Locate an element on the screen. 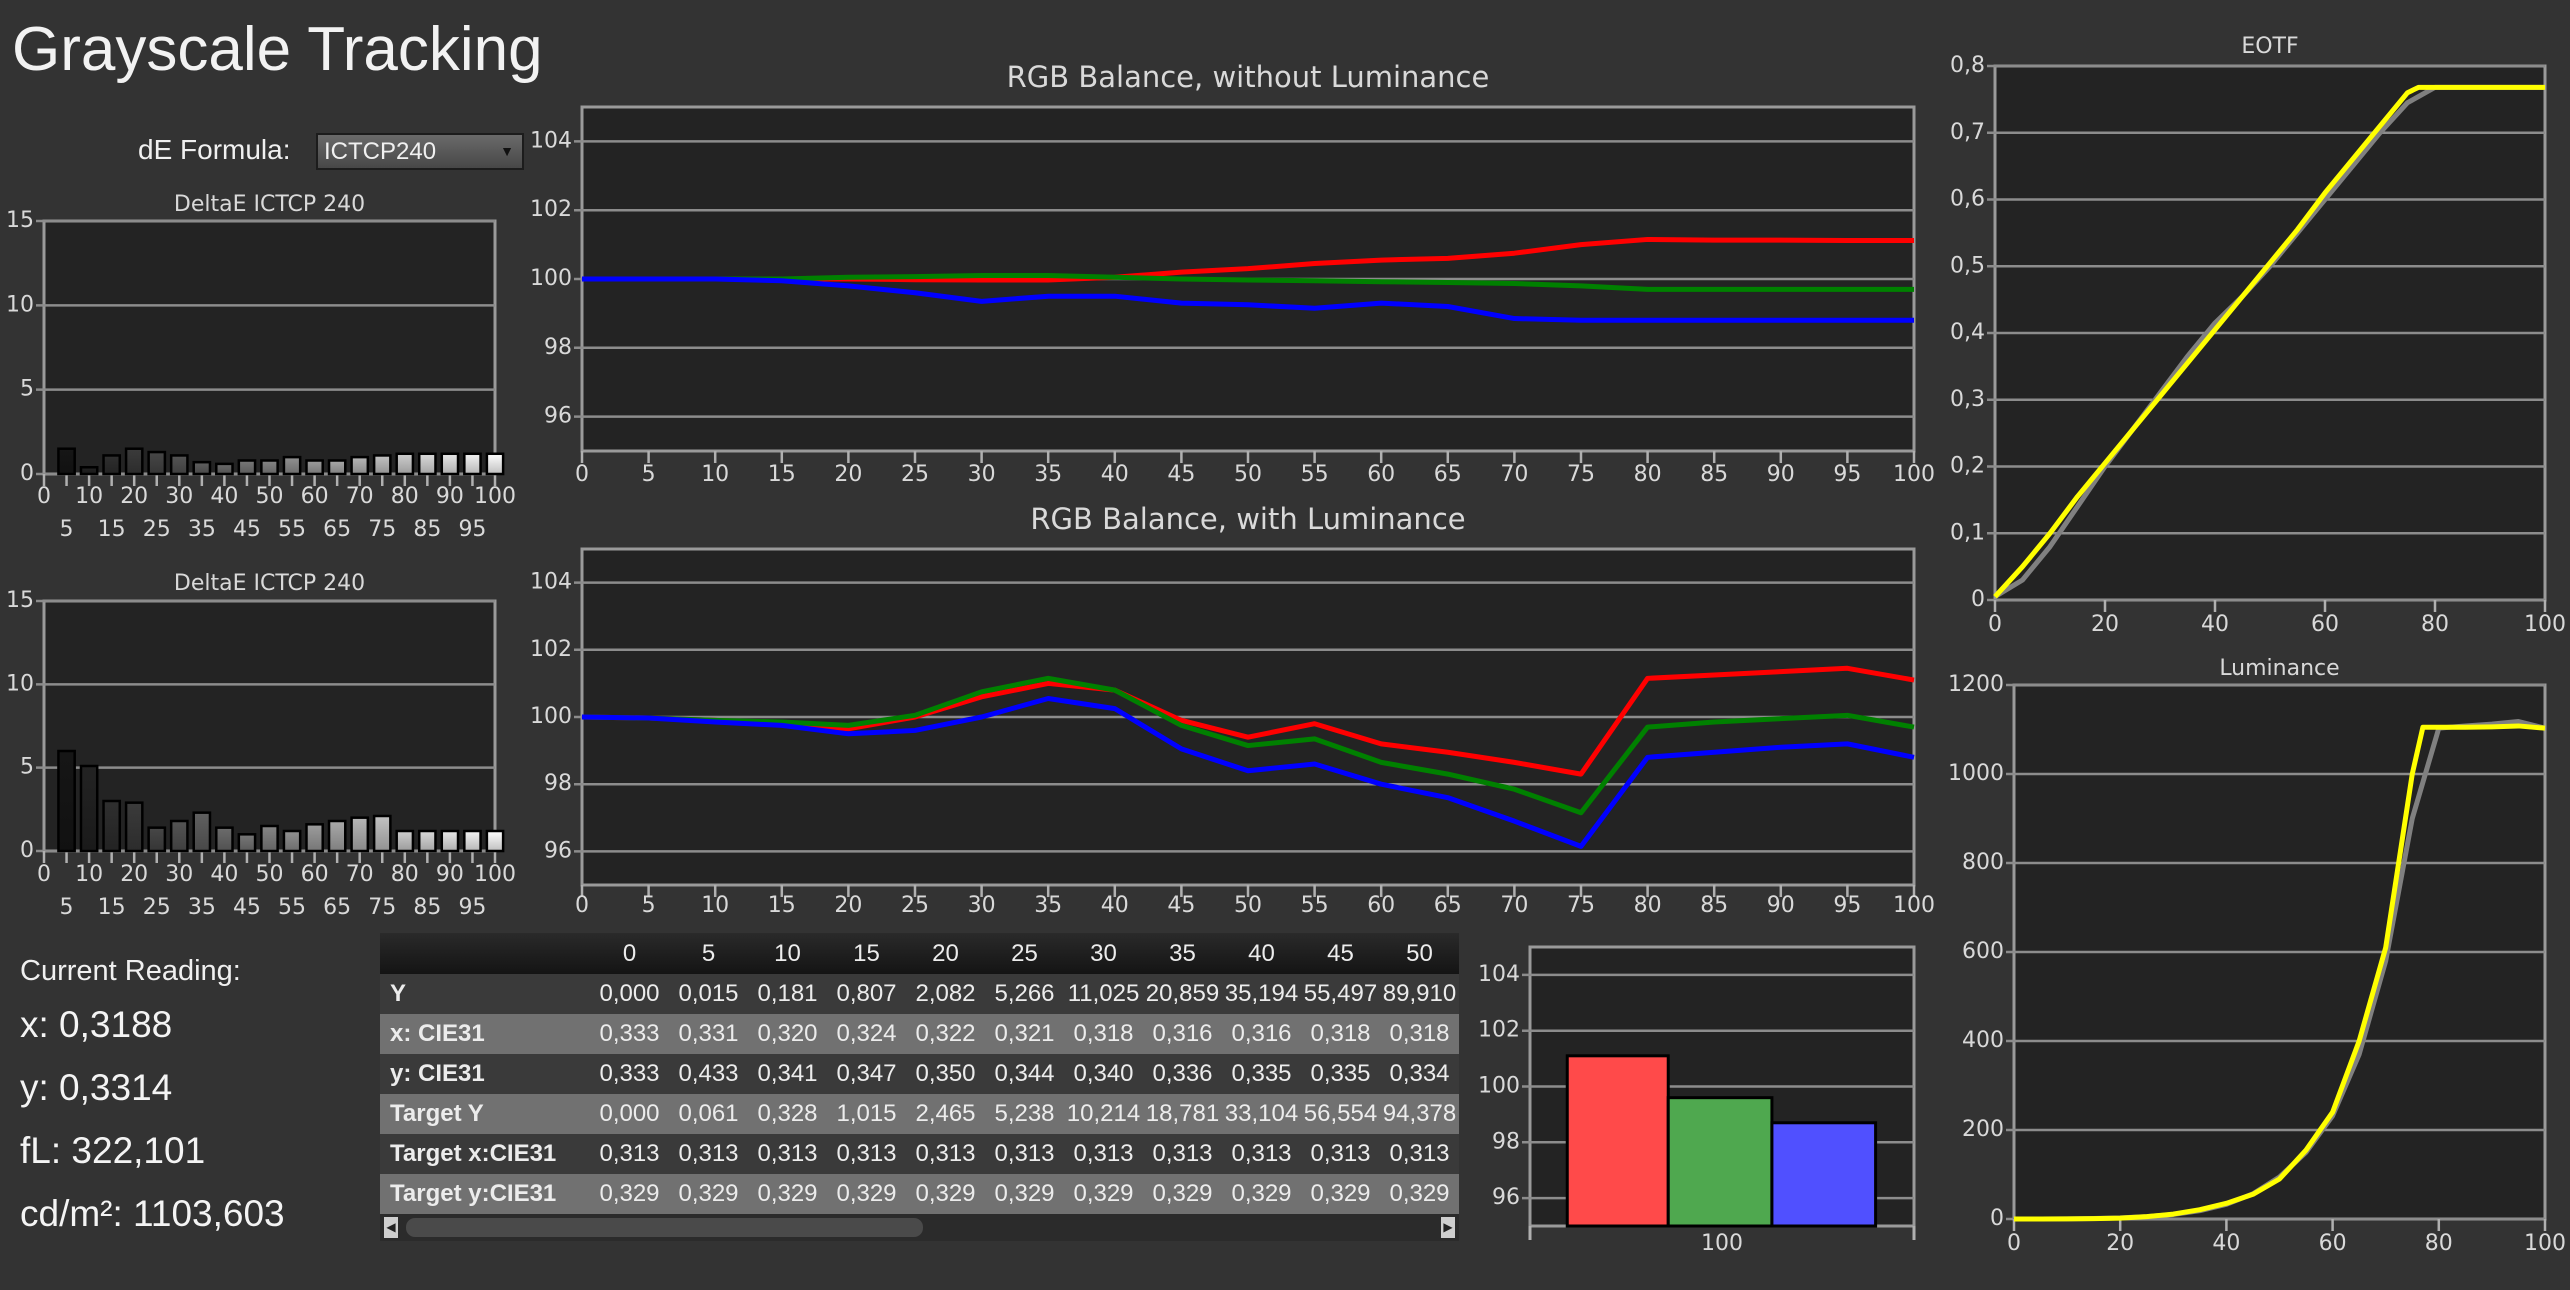 The width and height of the screenshot is (2570, 1290). y-tick-label: 0,8 is located at coordinates (1967, 65).